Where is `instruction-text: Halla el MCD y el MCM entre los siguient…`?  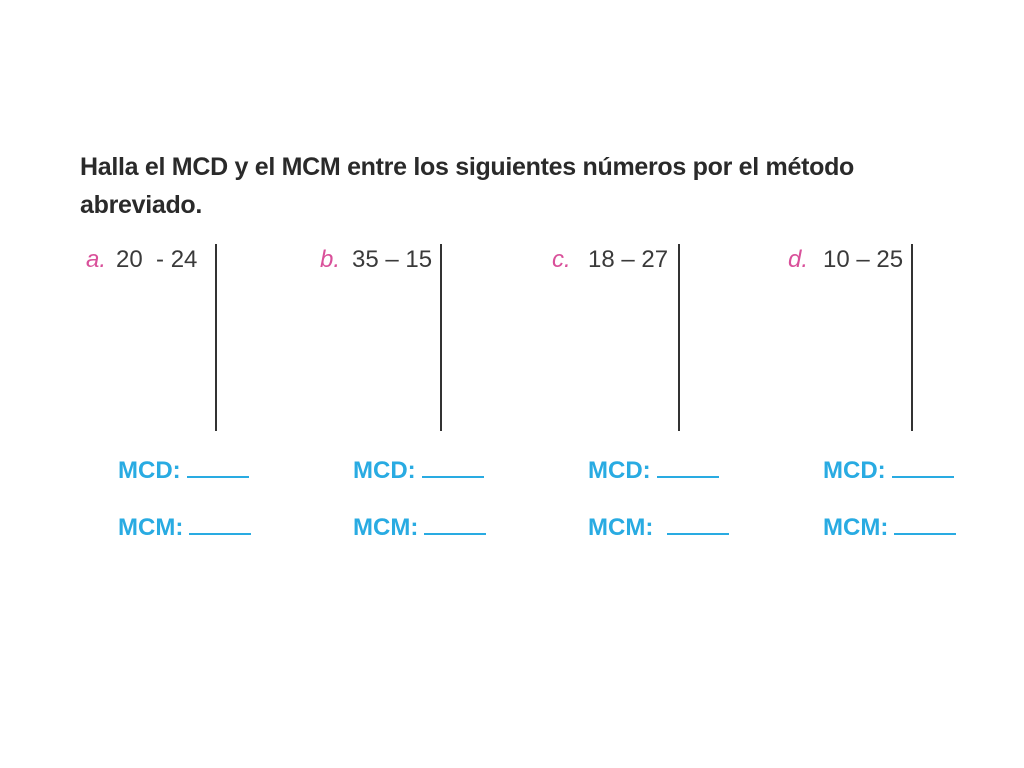 instruction-text: Halla el MCD y el MCM entre los siguient… is located at coordinates (467, 186).